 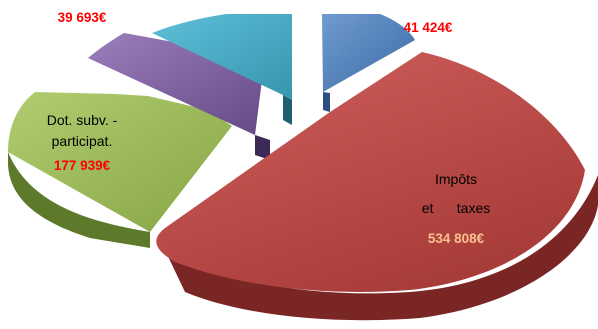 What do you see at coordinates (456, 238) in the screenshot?
I see `value-label-s1: 534 808€` at bounding box center [456, 238].